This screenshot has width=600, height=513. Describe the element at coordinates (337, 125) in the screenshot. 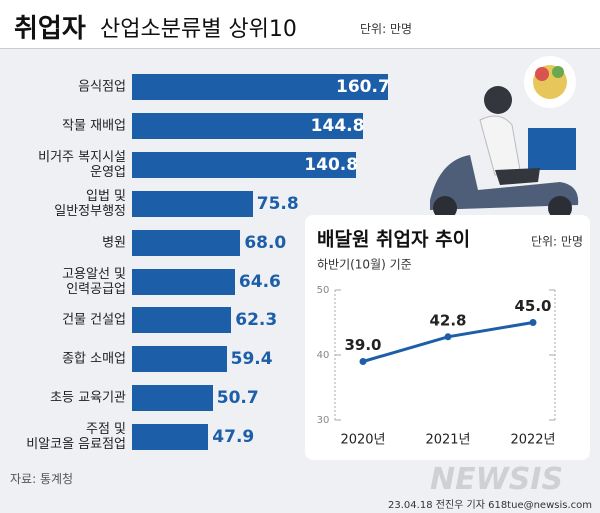

I see `value-label: 144.8` at that location.